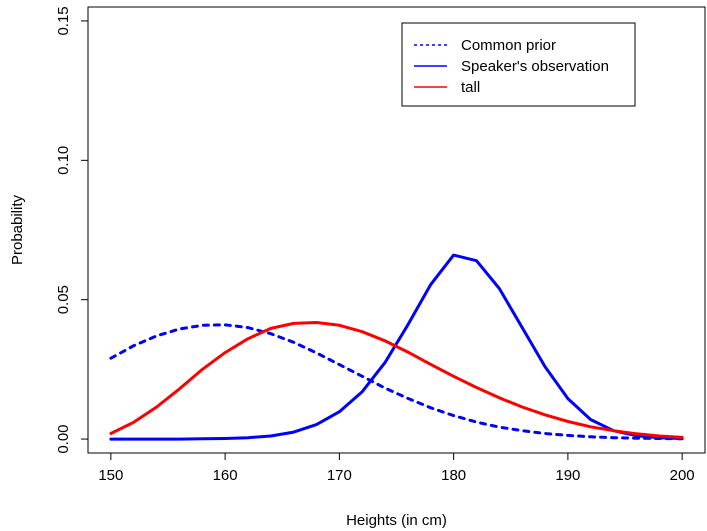 The height and width of the screenshot is (531, 707). Describe the element at coordinates (63, 160) in the screenshot. I see `y-tick-label: 0.10` at that location.